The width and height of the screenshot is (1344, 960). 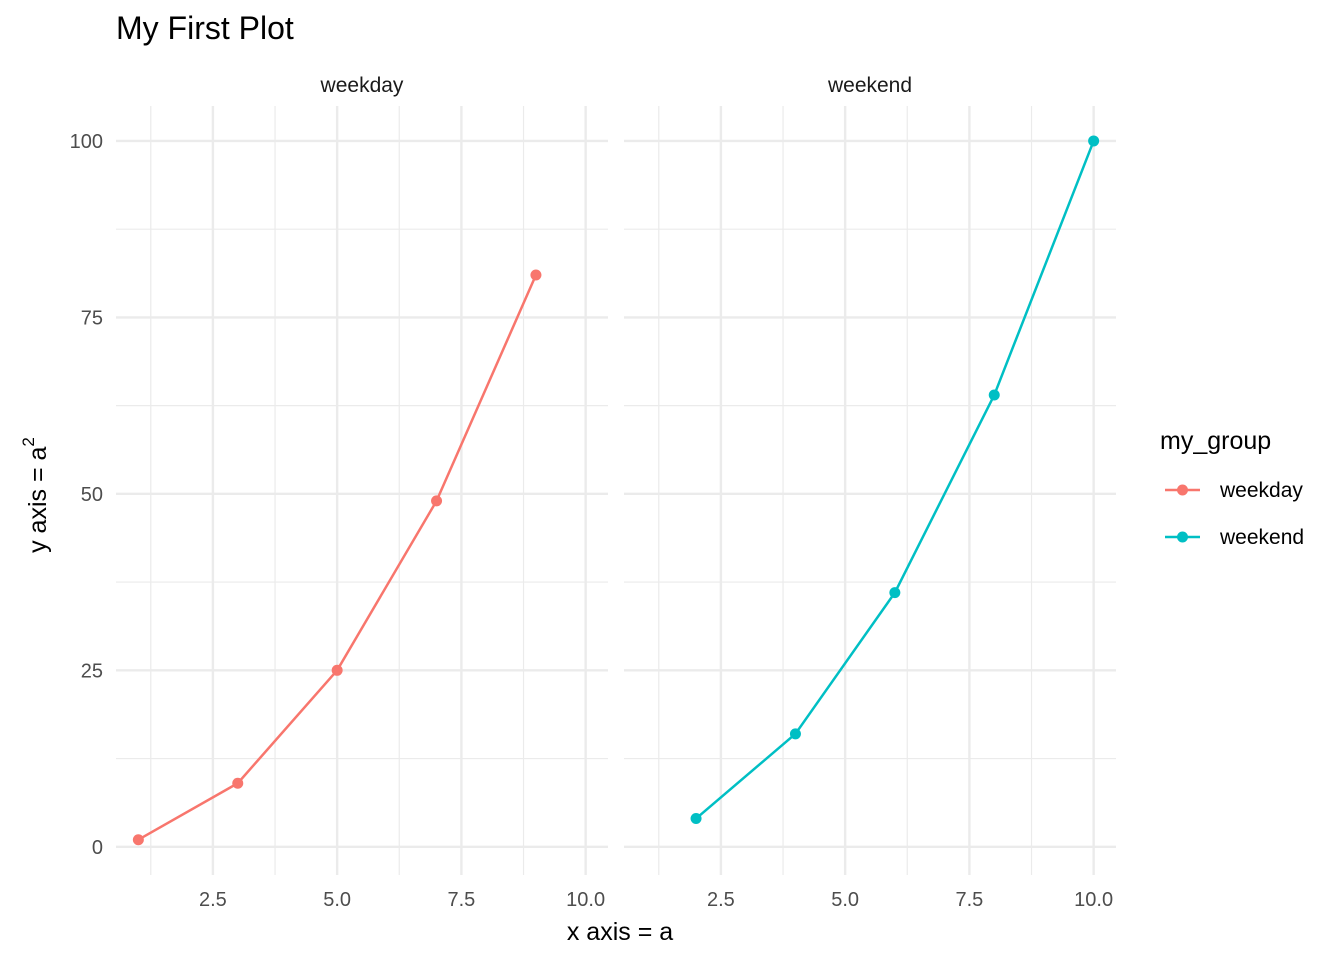 What do you see at coordinates (97, 848) in the screenshot?
I see `y-tick-label: 0` at bounding box center [97, 848].